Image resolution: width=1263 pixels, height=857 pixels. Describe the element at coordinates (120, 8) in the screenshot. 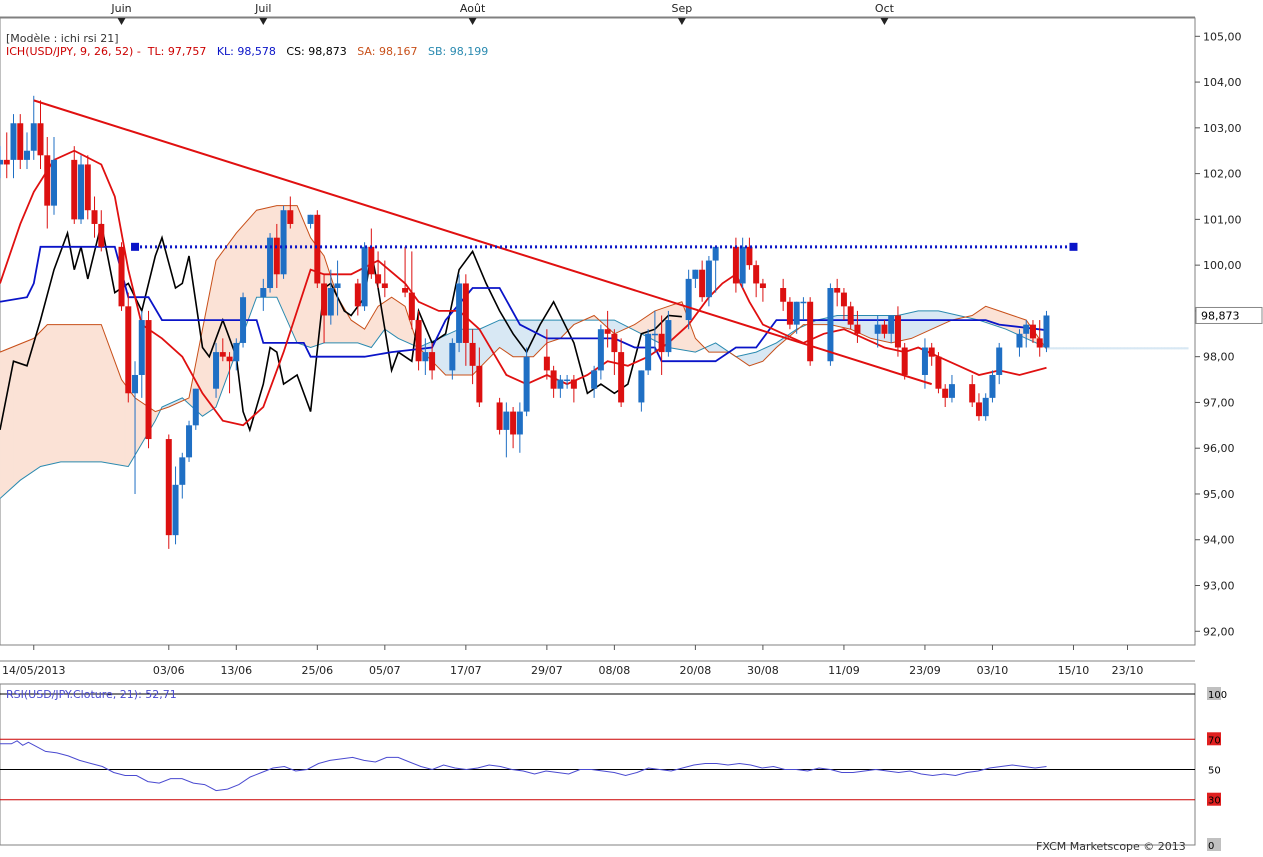

I see `month-label: Juin` at that location.